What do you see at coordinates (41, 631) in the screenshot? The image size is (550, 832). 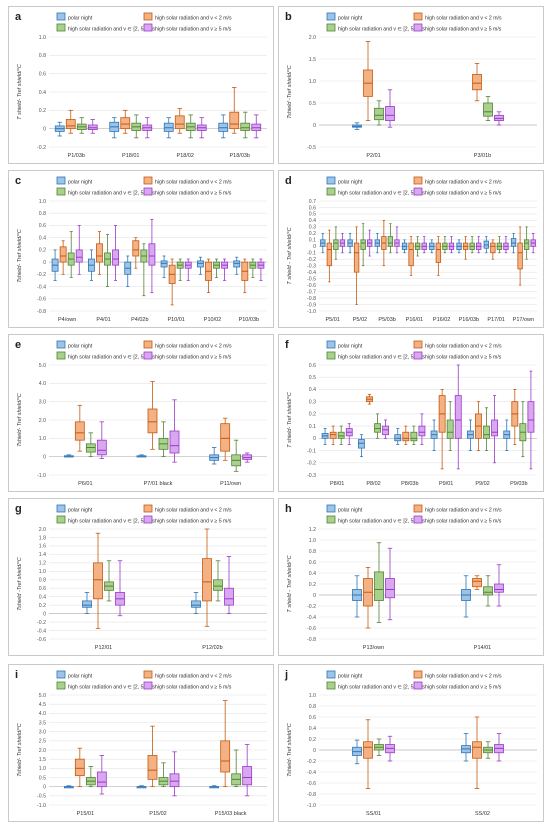 I see `y-tick-label: -0.4` at bounding box center [41, 631].